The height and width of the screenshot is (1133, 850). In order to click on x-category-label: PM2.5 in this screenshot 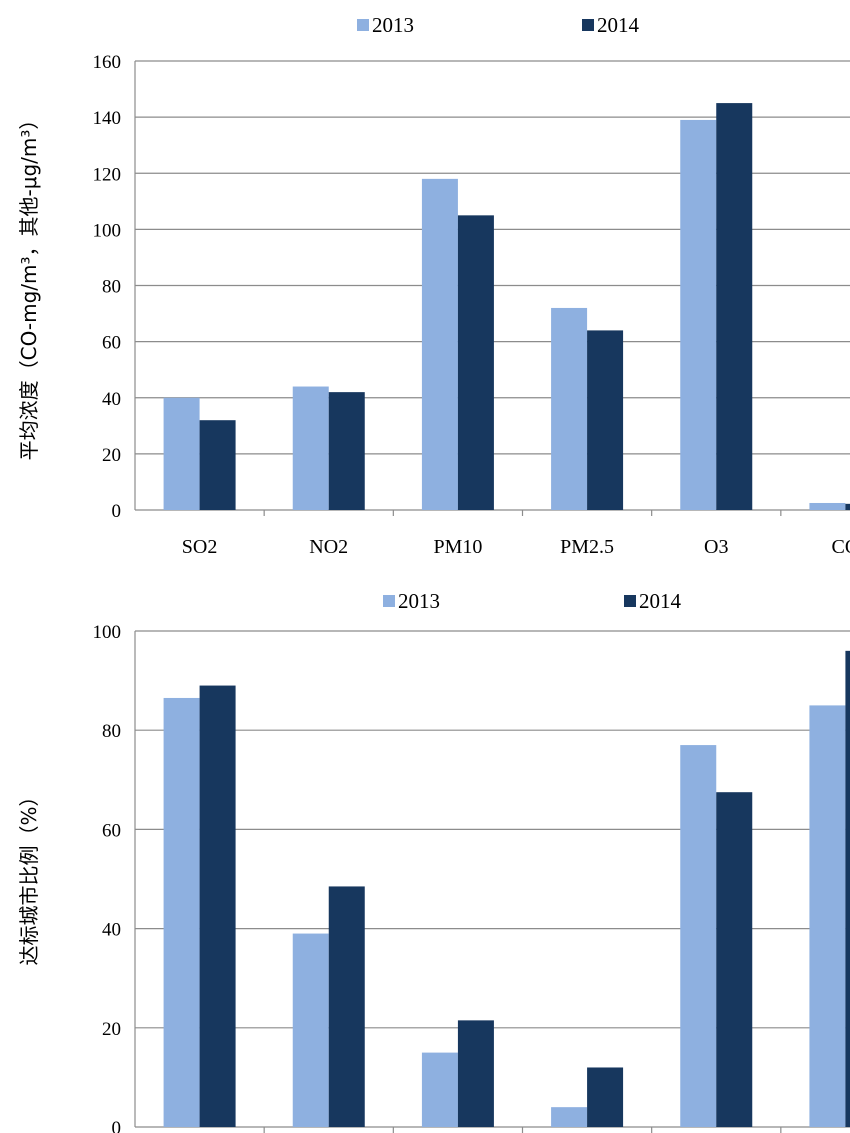, I will do `click(587, 547)`.